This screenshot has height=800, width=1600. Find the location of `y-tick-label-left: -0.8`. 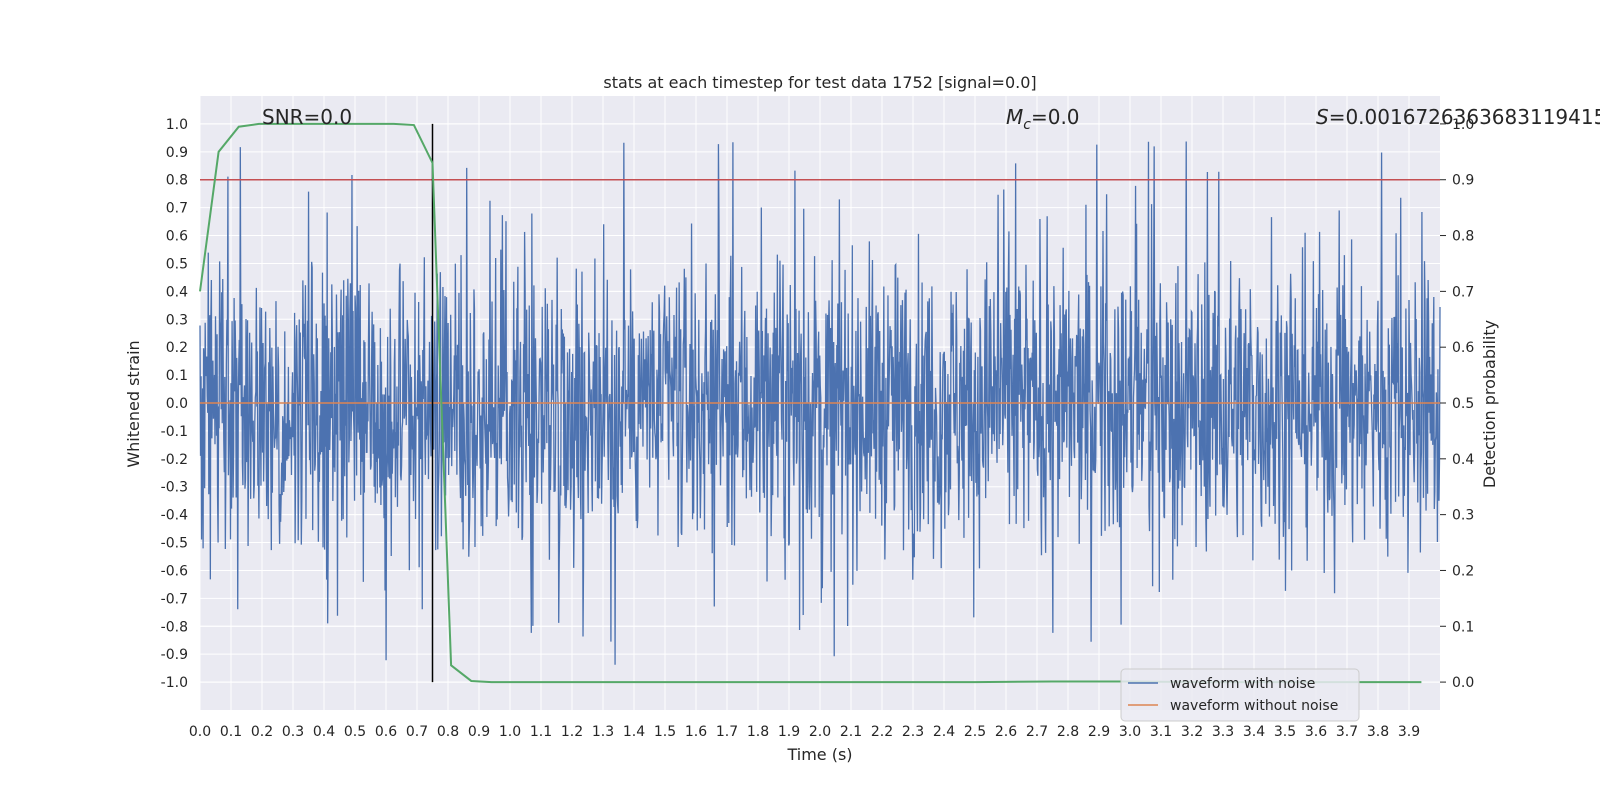

y-tick-label-left: -0.8 is located at coordinates (174, 627).